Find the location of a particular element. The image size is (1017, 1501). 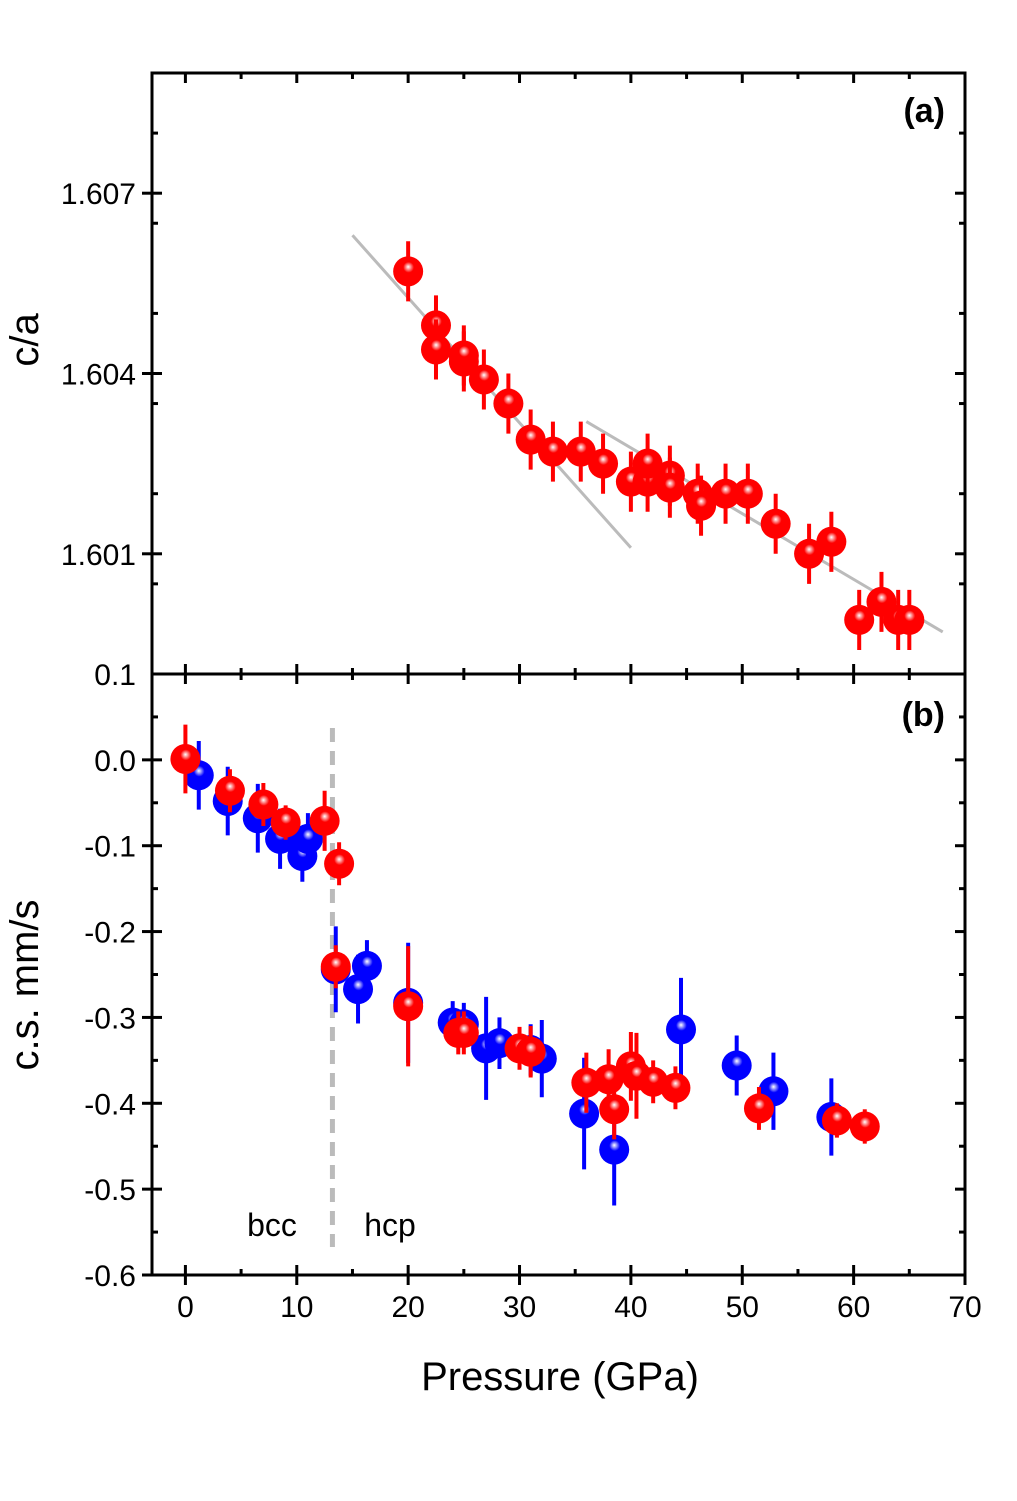

panel-b-x-tick-label: 10 is located at coordinates (296, 1307).